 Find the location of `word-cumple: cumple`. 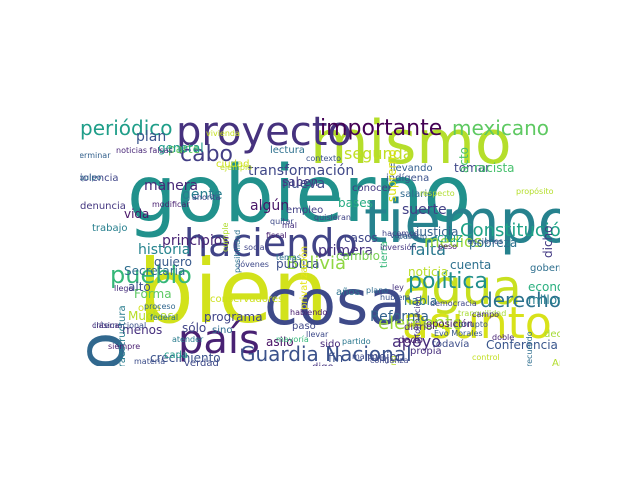

word-cumple: cumple is located at coordinates (225, 237).